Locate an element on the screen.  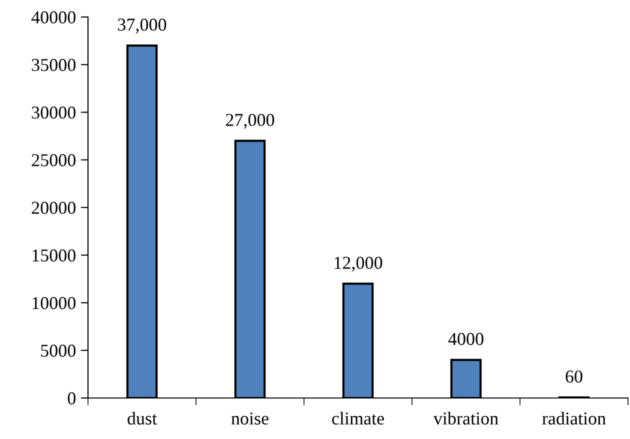
data-label: 60 is located at coordinates (574, 376).